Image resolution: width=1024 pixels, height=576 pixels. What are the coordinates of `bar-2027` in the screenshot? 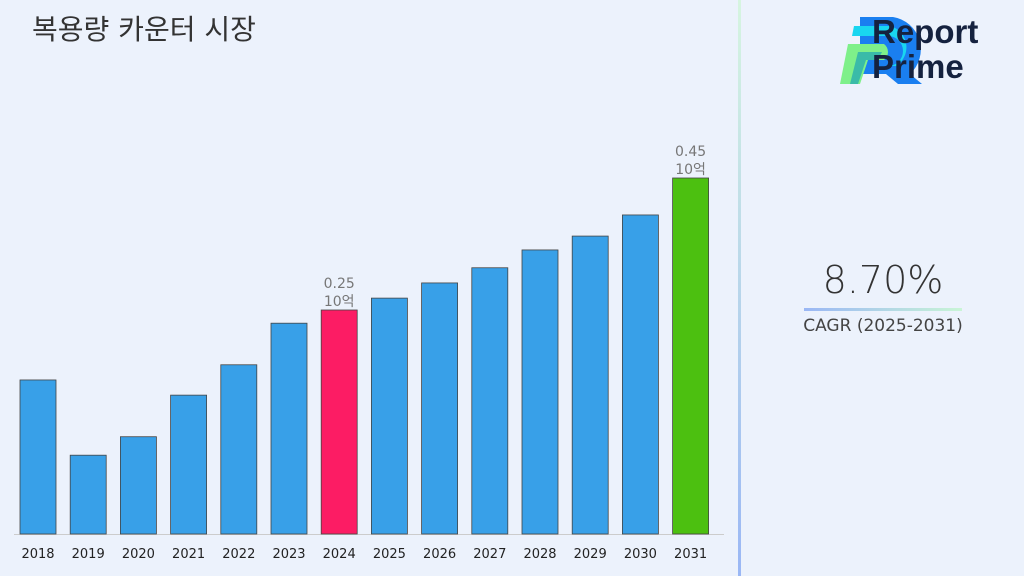 It's located at (490, 401).